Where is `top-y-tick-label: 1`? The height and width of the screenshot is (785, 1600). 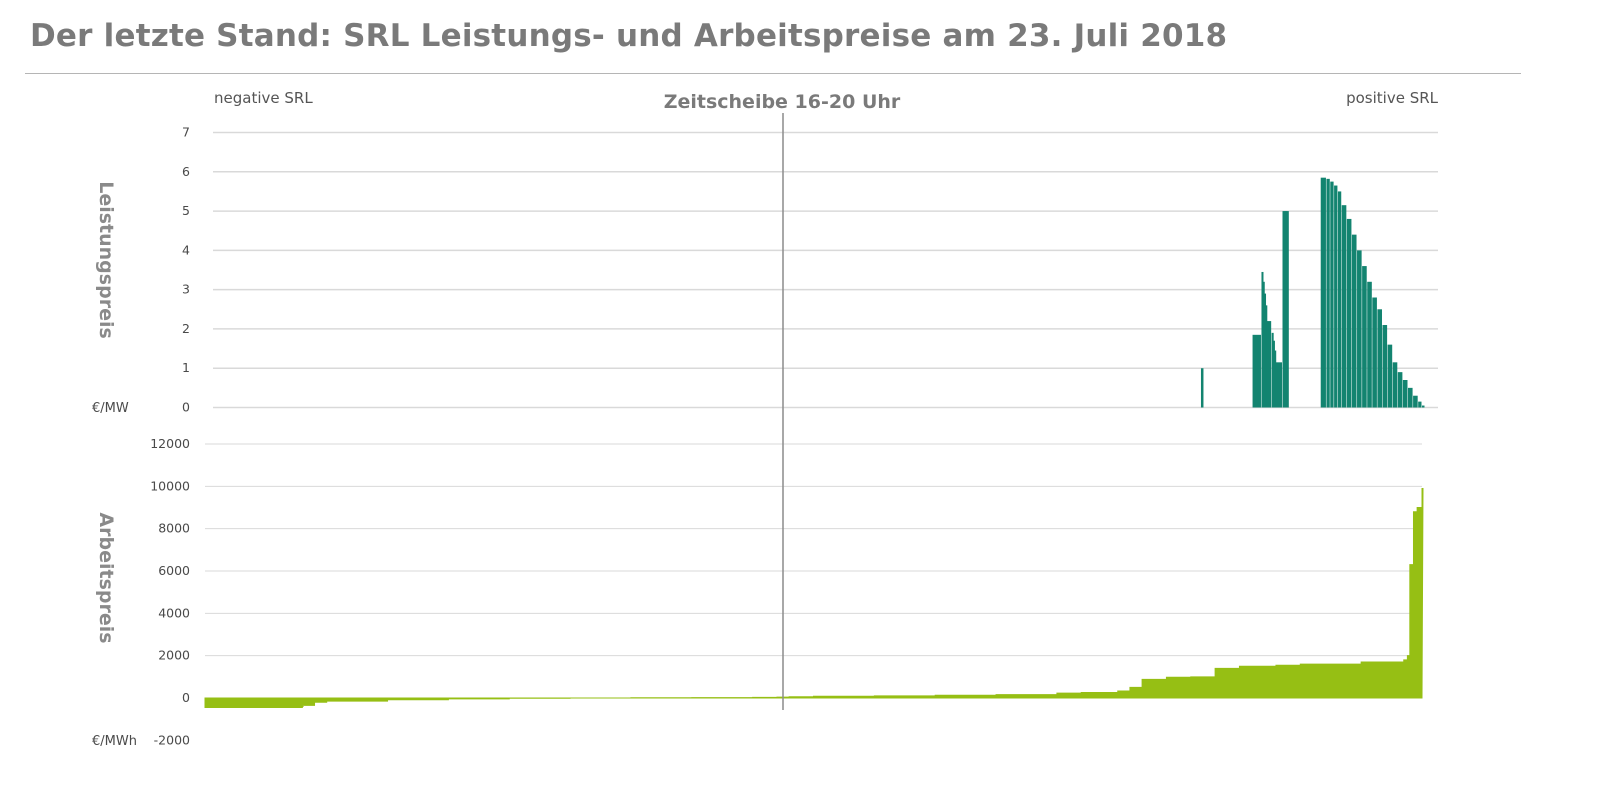
top-y-tick-label: 1 is located at coordinates (186, 367).